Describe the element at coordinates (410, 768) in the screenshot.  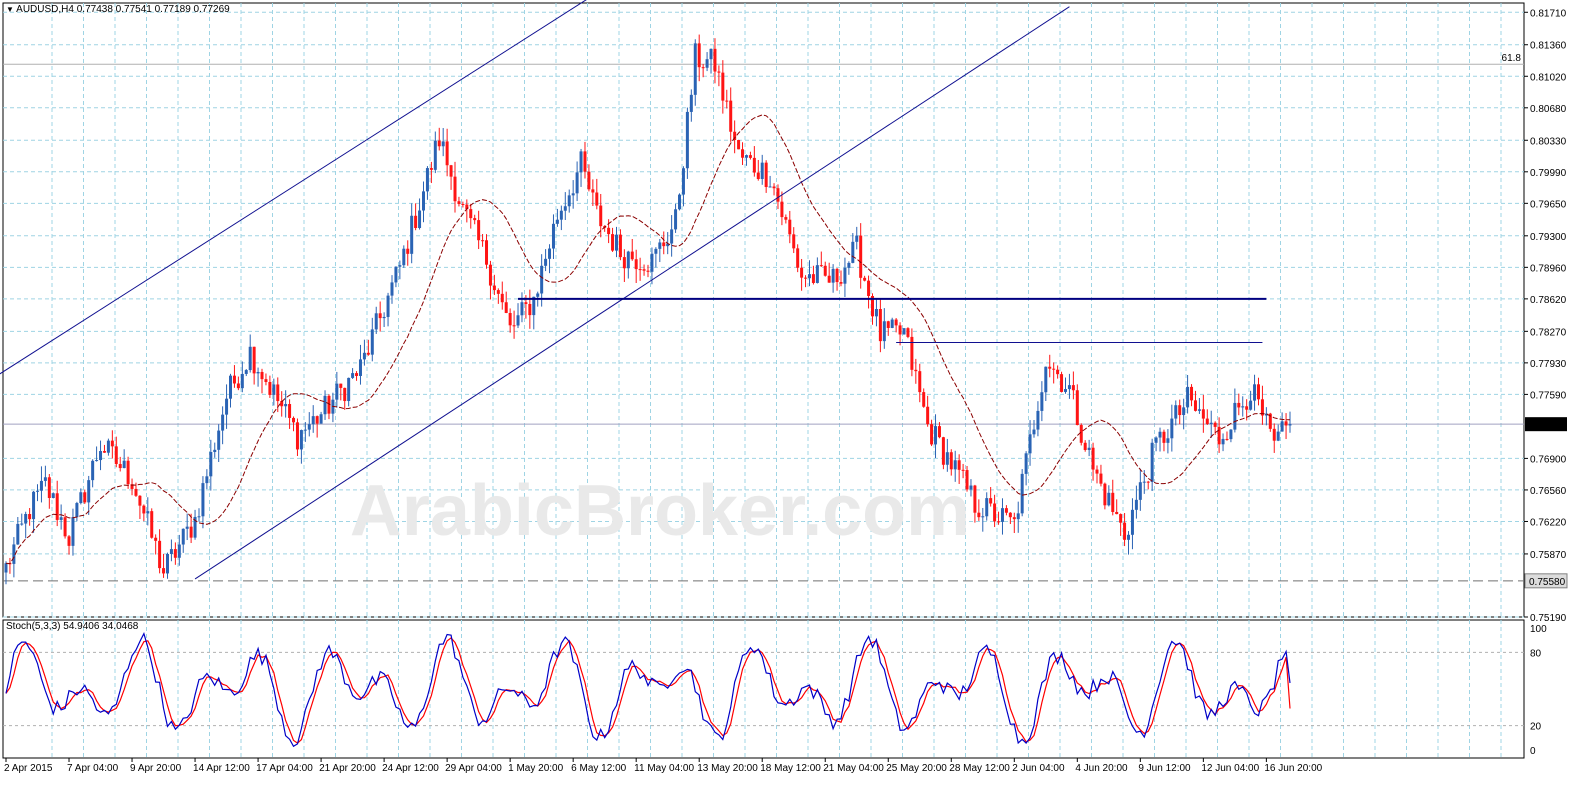
I see `time-tick-label: 24 Apr 12:00` at that location.